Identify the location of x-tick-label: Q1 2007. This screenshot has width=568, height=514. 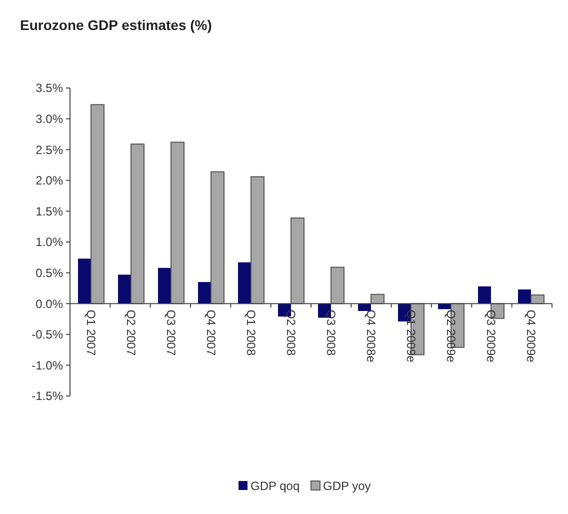
(91, 333).